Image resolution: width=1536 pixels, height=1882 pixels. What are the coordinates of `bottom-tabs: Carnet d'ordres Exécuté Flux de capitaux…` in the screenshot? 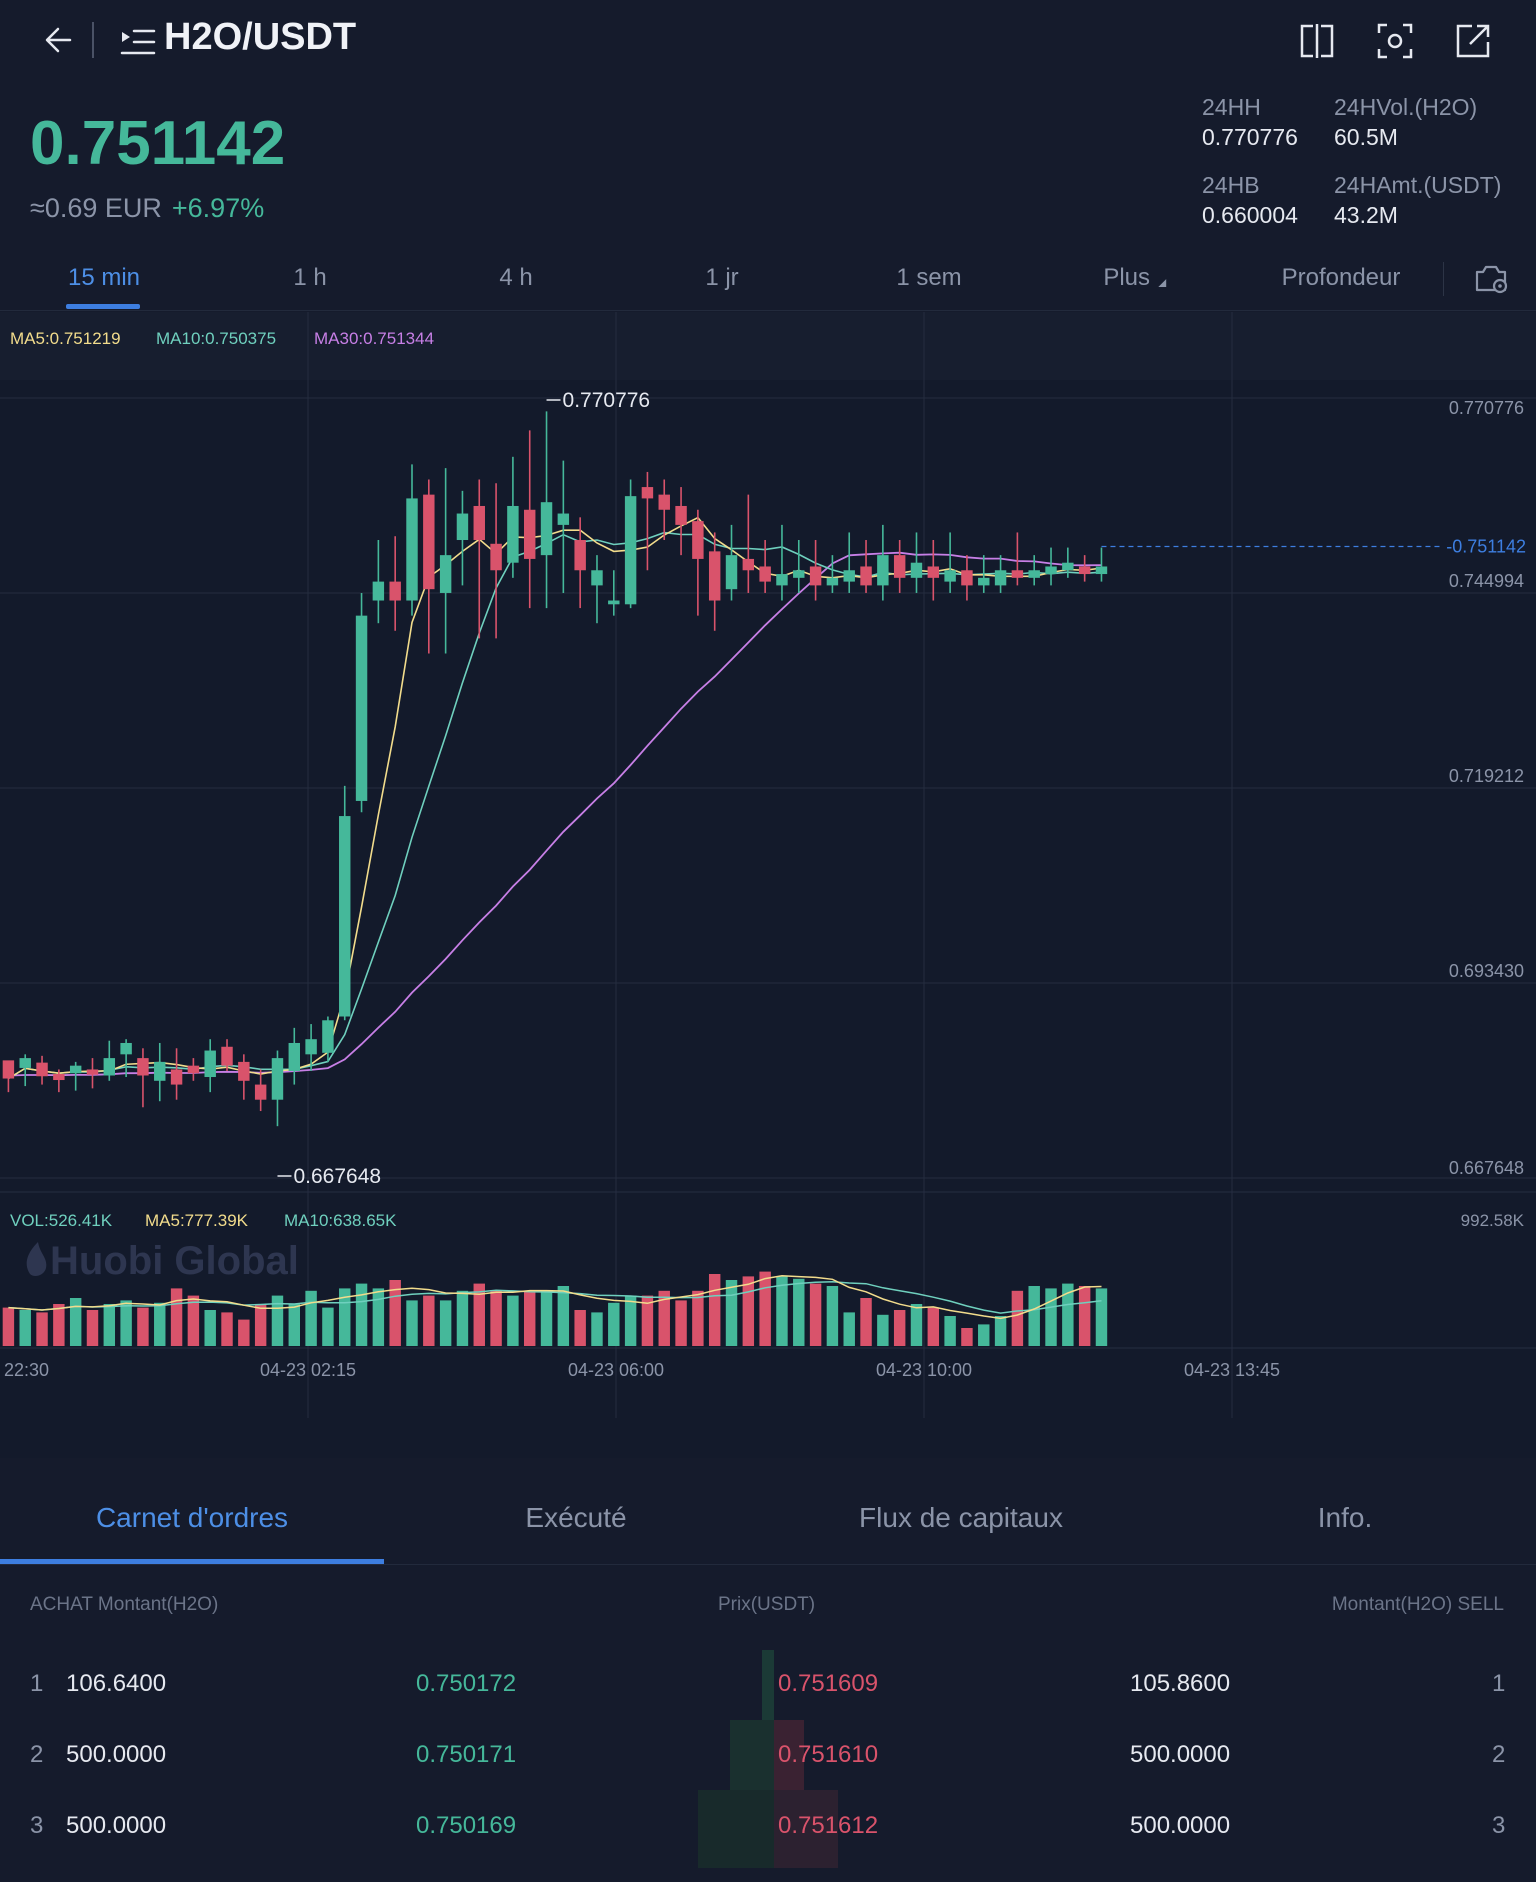 It's located at (768, 1520).